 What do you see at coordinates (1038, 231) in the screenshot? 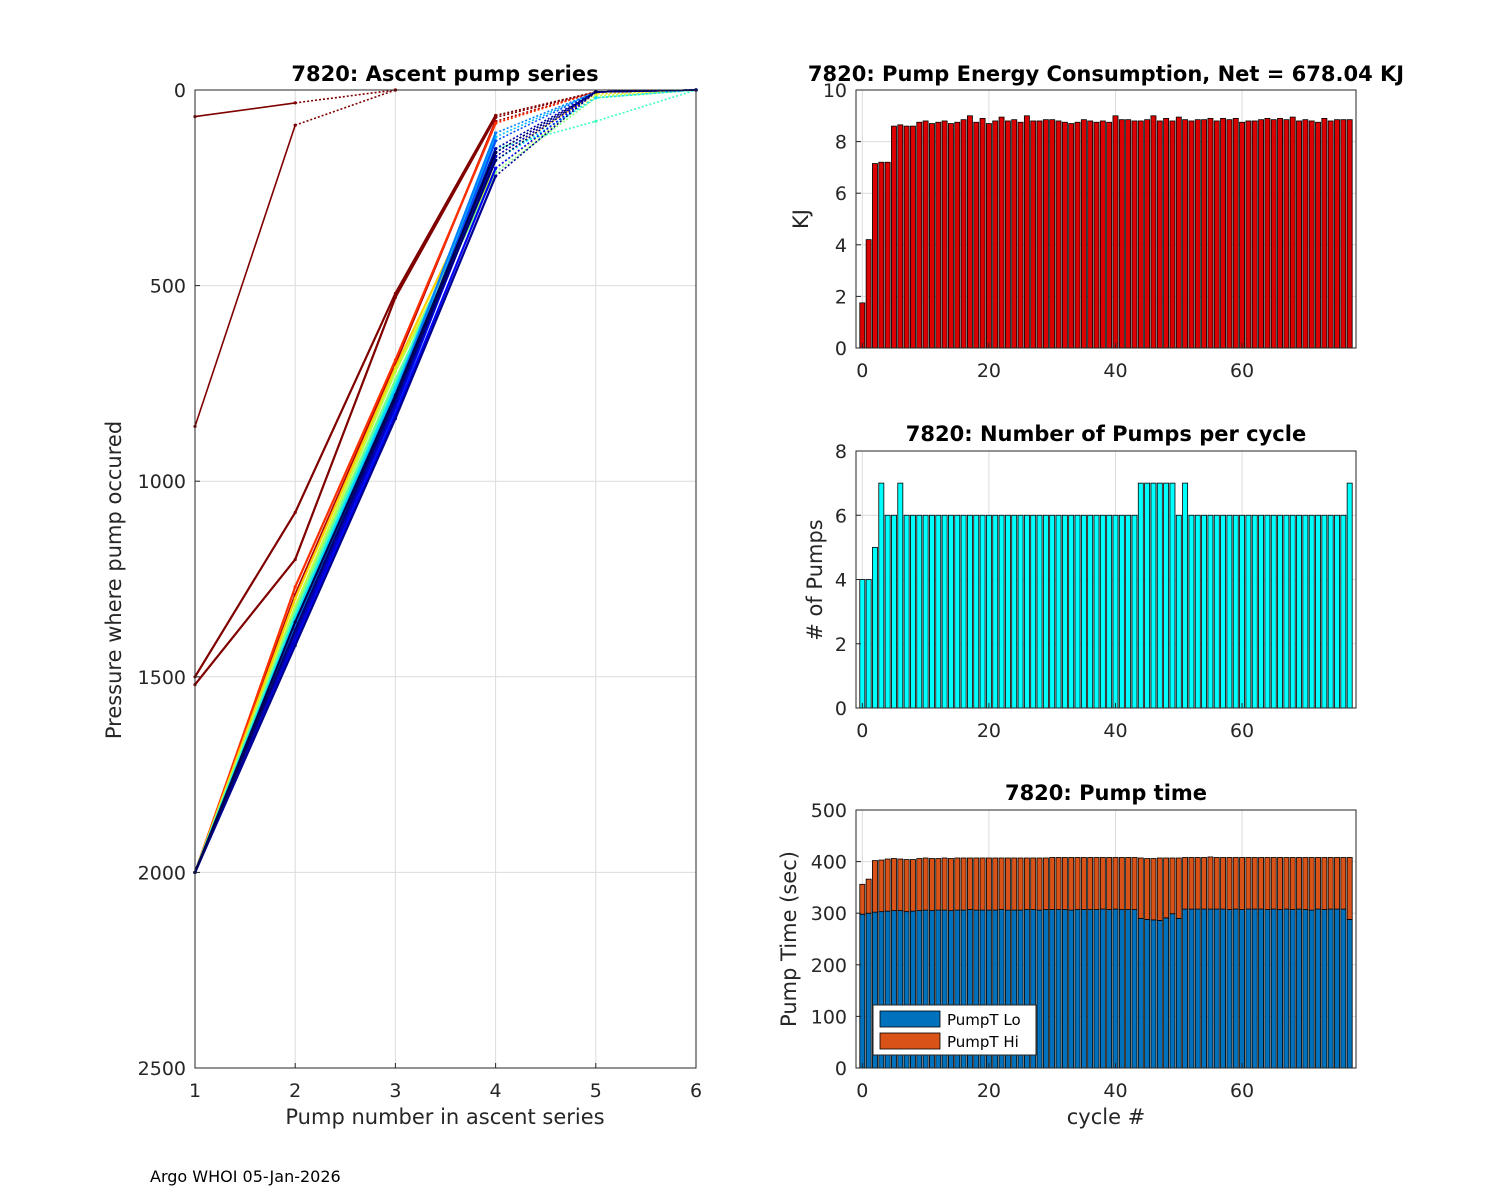
I see `energy-ticks: 0 20 40 60 0 2 4 6 8 10` at bounding box center [1038, 231].